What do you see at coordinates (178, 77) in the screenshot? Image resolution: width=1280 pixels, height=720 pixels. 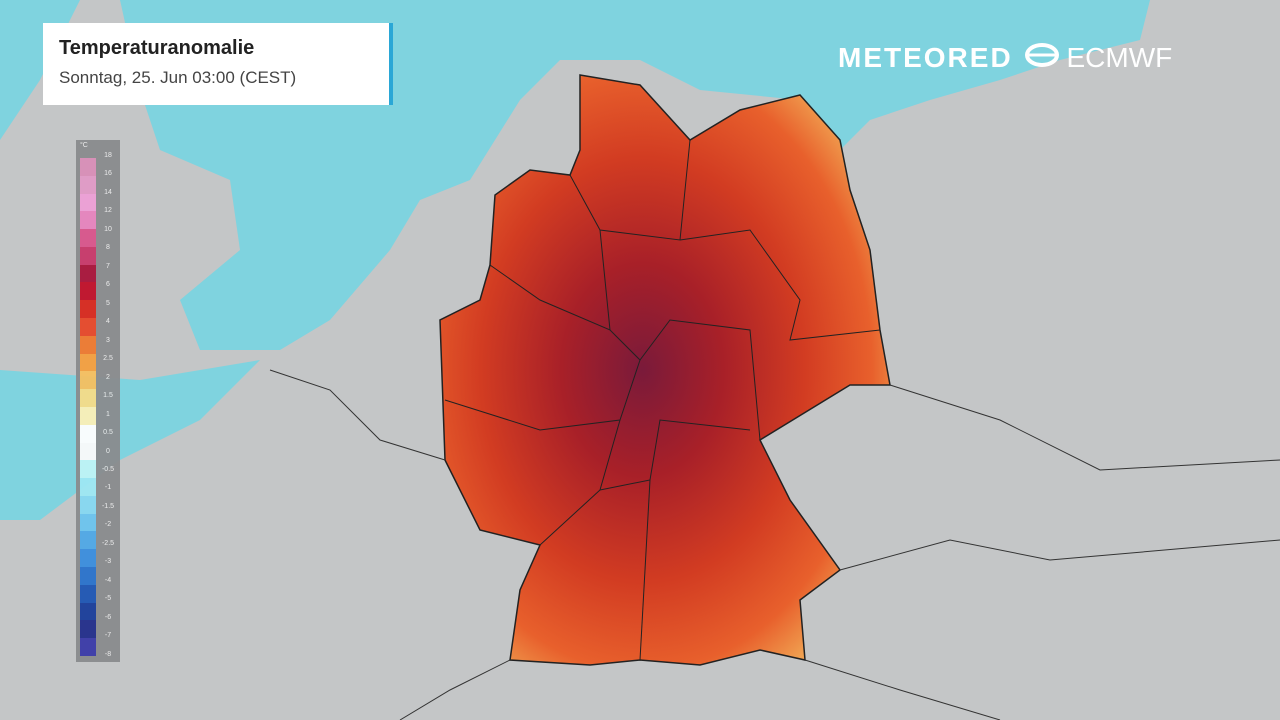 I see `map-timestamp: Sonntag, 25. Jun 03:00 (CEST)` at bounding box center [178, 77].